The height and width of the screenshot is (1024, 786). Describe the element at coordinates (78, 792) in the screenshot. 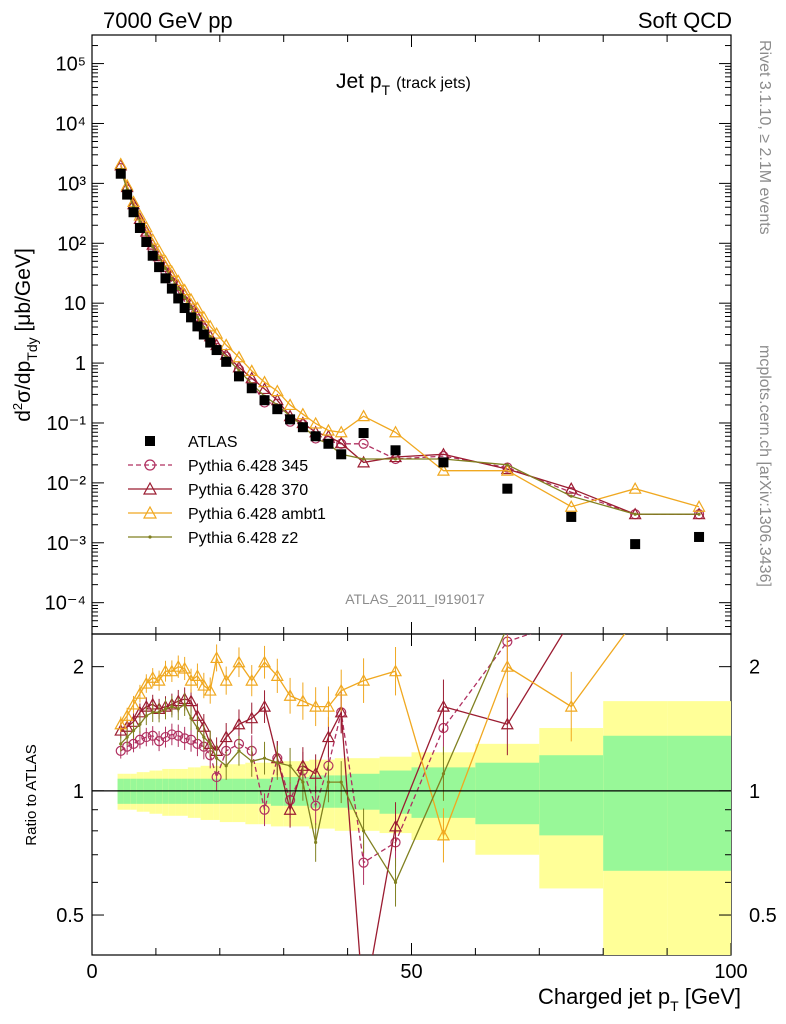

I see `ratio-y-tick-label-left: 1` at that location.